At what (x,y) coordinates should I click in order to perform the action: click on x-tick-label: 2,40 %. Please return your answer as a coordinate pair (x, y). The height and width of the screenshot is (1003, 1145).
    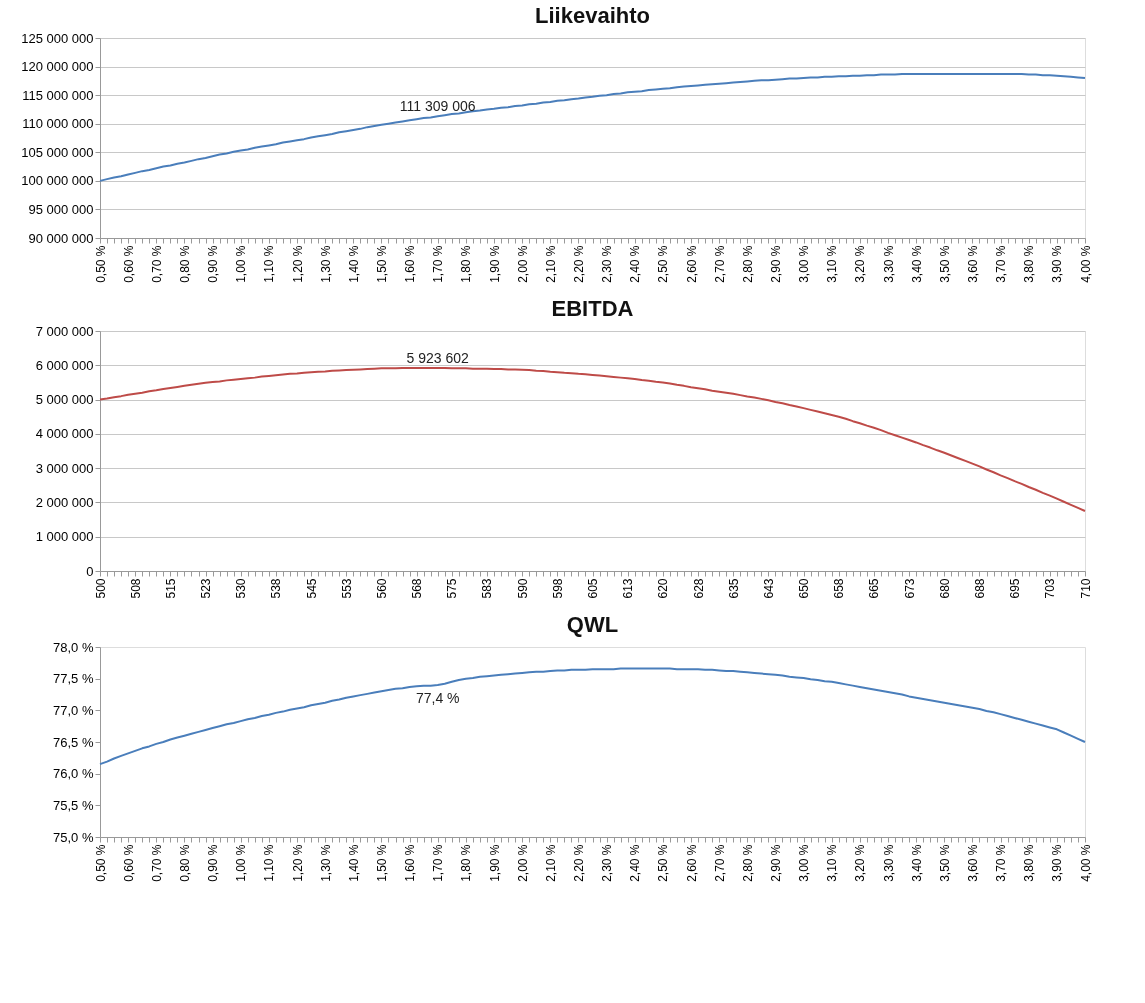
    Looking at the image, I should click on (635, 863).